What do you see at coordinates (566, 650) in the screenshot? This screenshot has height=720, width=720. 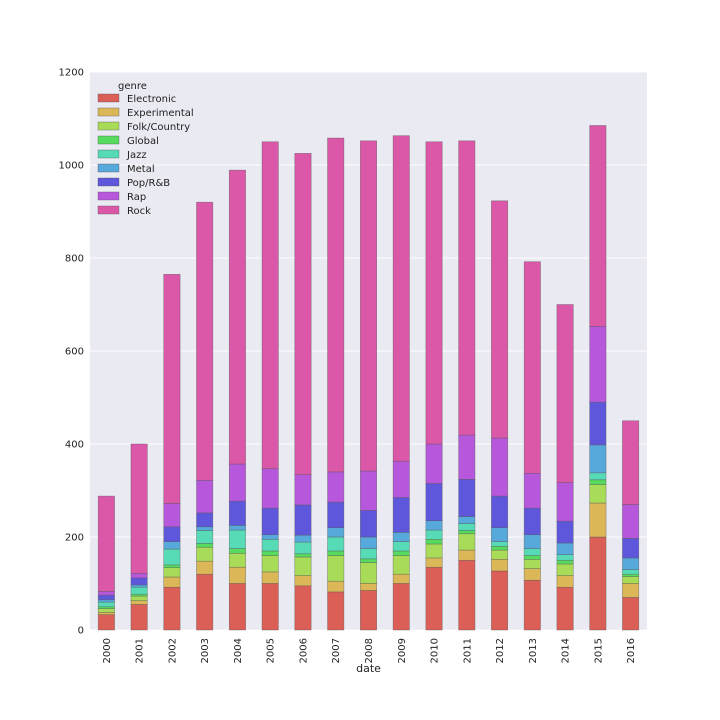 I see `x-tick-label: 2014` at bounding box center [566, 650].